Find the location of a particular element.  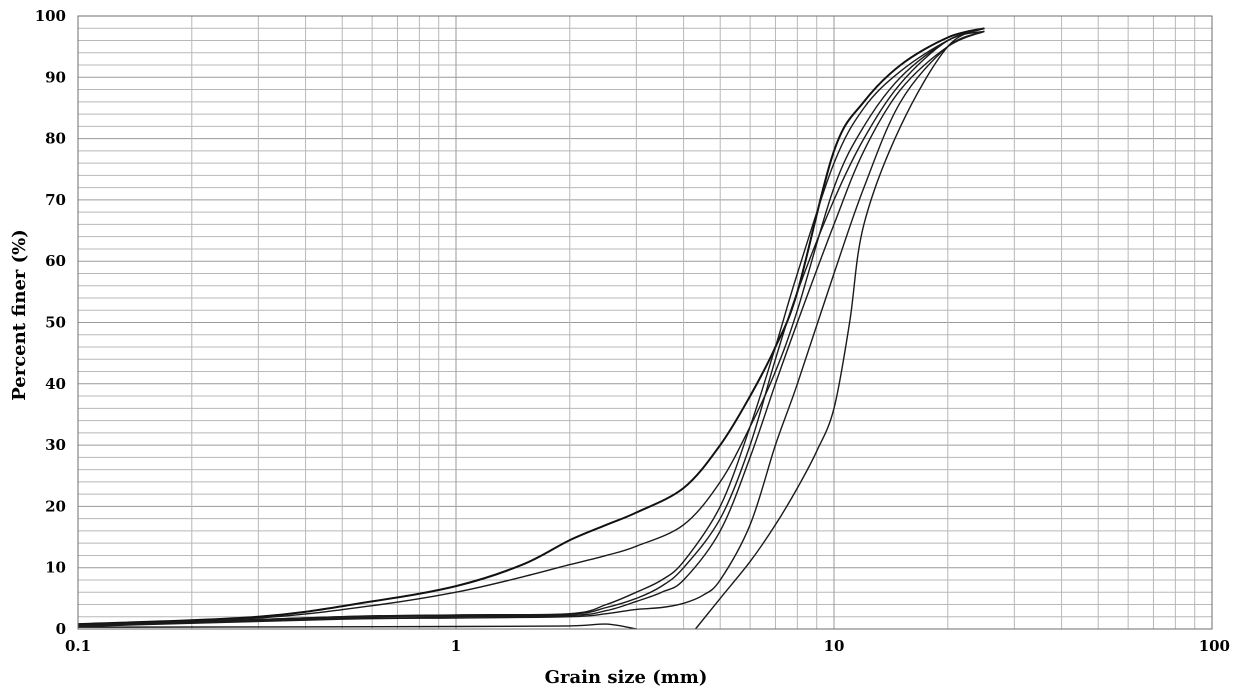

y-axis-title: Percent finer (%) is located at coordinates (19, 315).